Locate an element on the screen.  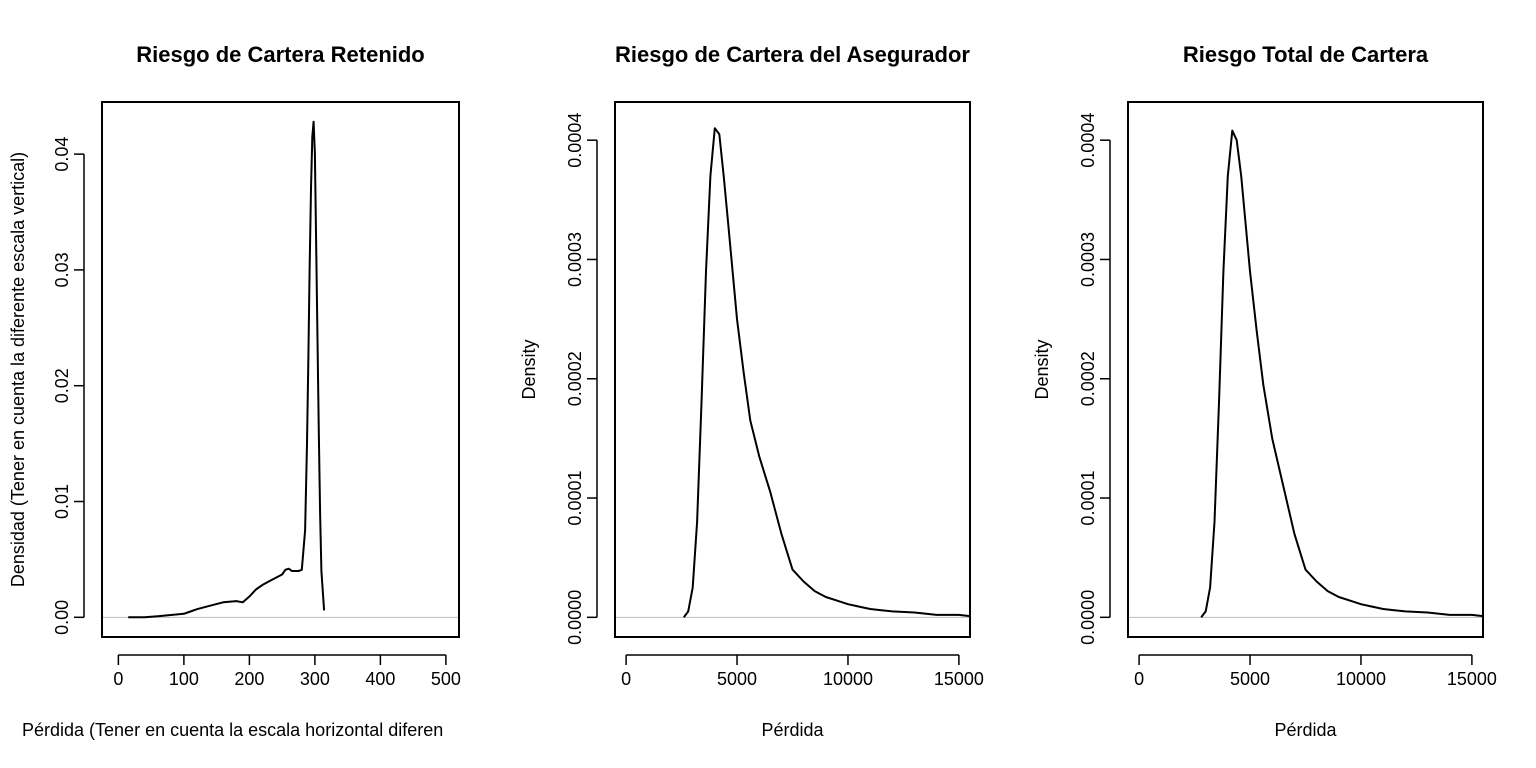
x-tick-label: 300 is located at coordinates (315, 679).